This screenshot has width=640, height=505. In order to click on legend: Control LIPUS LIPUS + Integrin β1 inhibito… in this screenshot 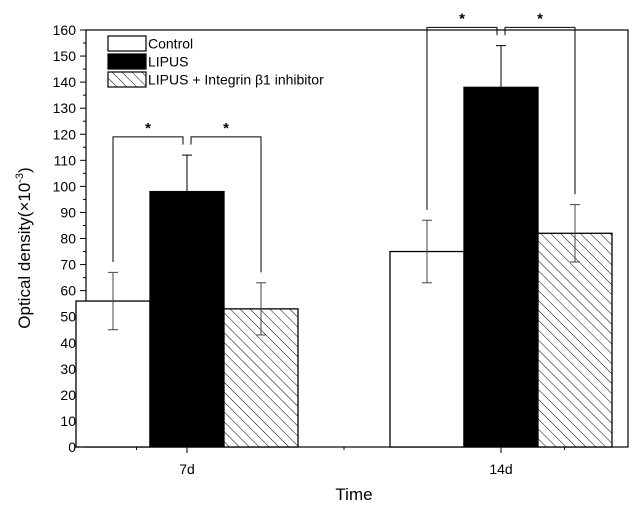, I will do `click(215, 61)`.